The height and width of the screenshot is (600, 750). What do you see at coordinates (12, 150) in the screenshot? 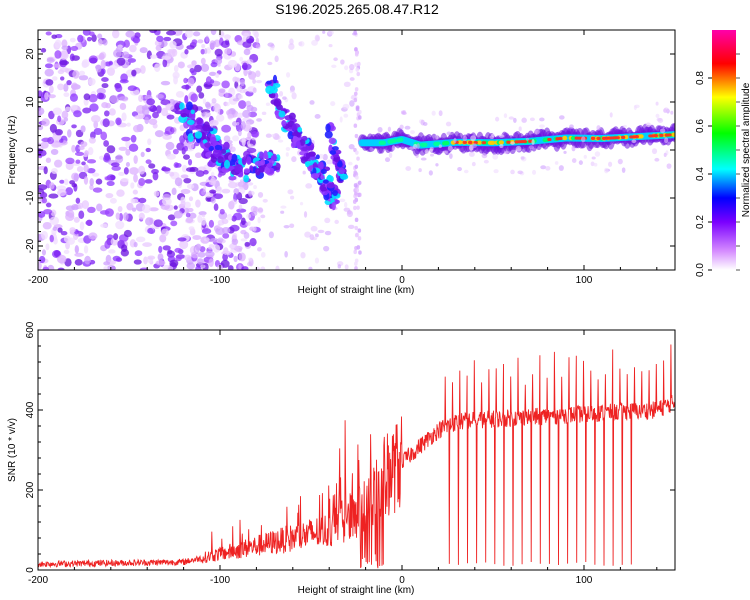
I see `spectrogram-y-axis-label: Frequency (Hz)` at bounding box center [12, 150].